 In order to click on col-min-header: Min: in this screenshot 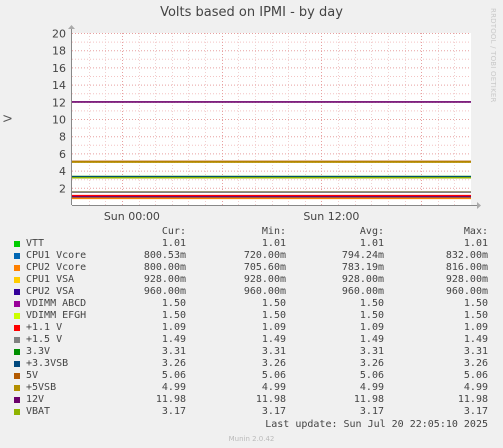, I will do `click(273, 231)`.